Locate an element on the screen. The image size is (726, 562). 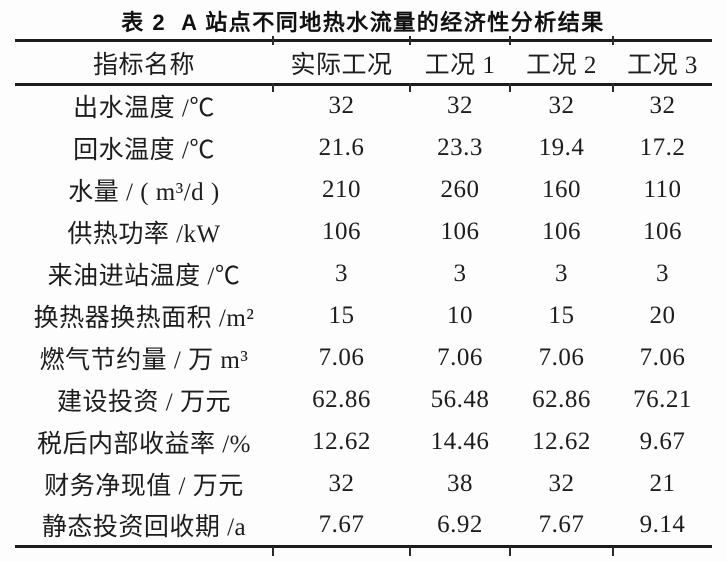
row-label: 来油进站温度 /℃ is located at coordinates (144, 276).